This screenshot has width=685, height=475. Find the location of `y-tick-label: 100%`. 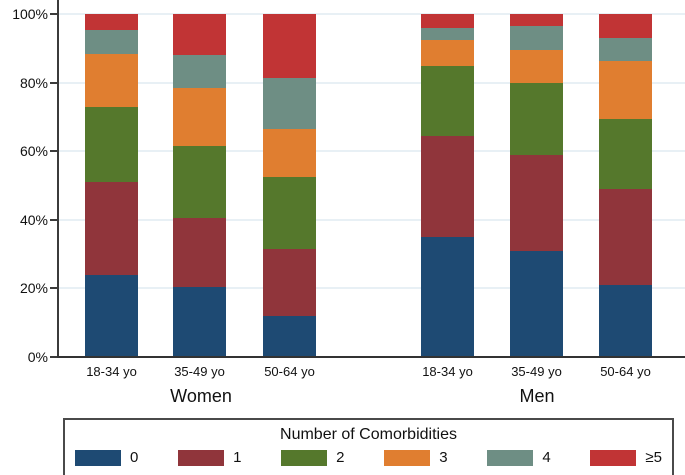

y-tick-label: 100% is located at coordinates (30, 14).